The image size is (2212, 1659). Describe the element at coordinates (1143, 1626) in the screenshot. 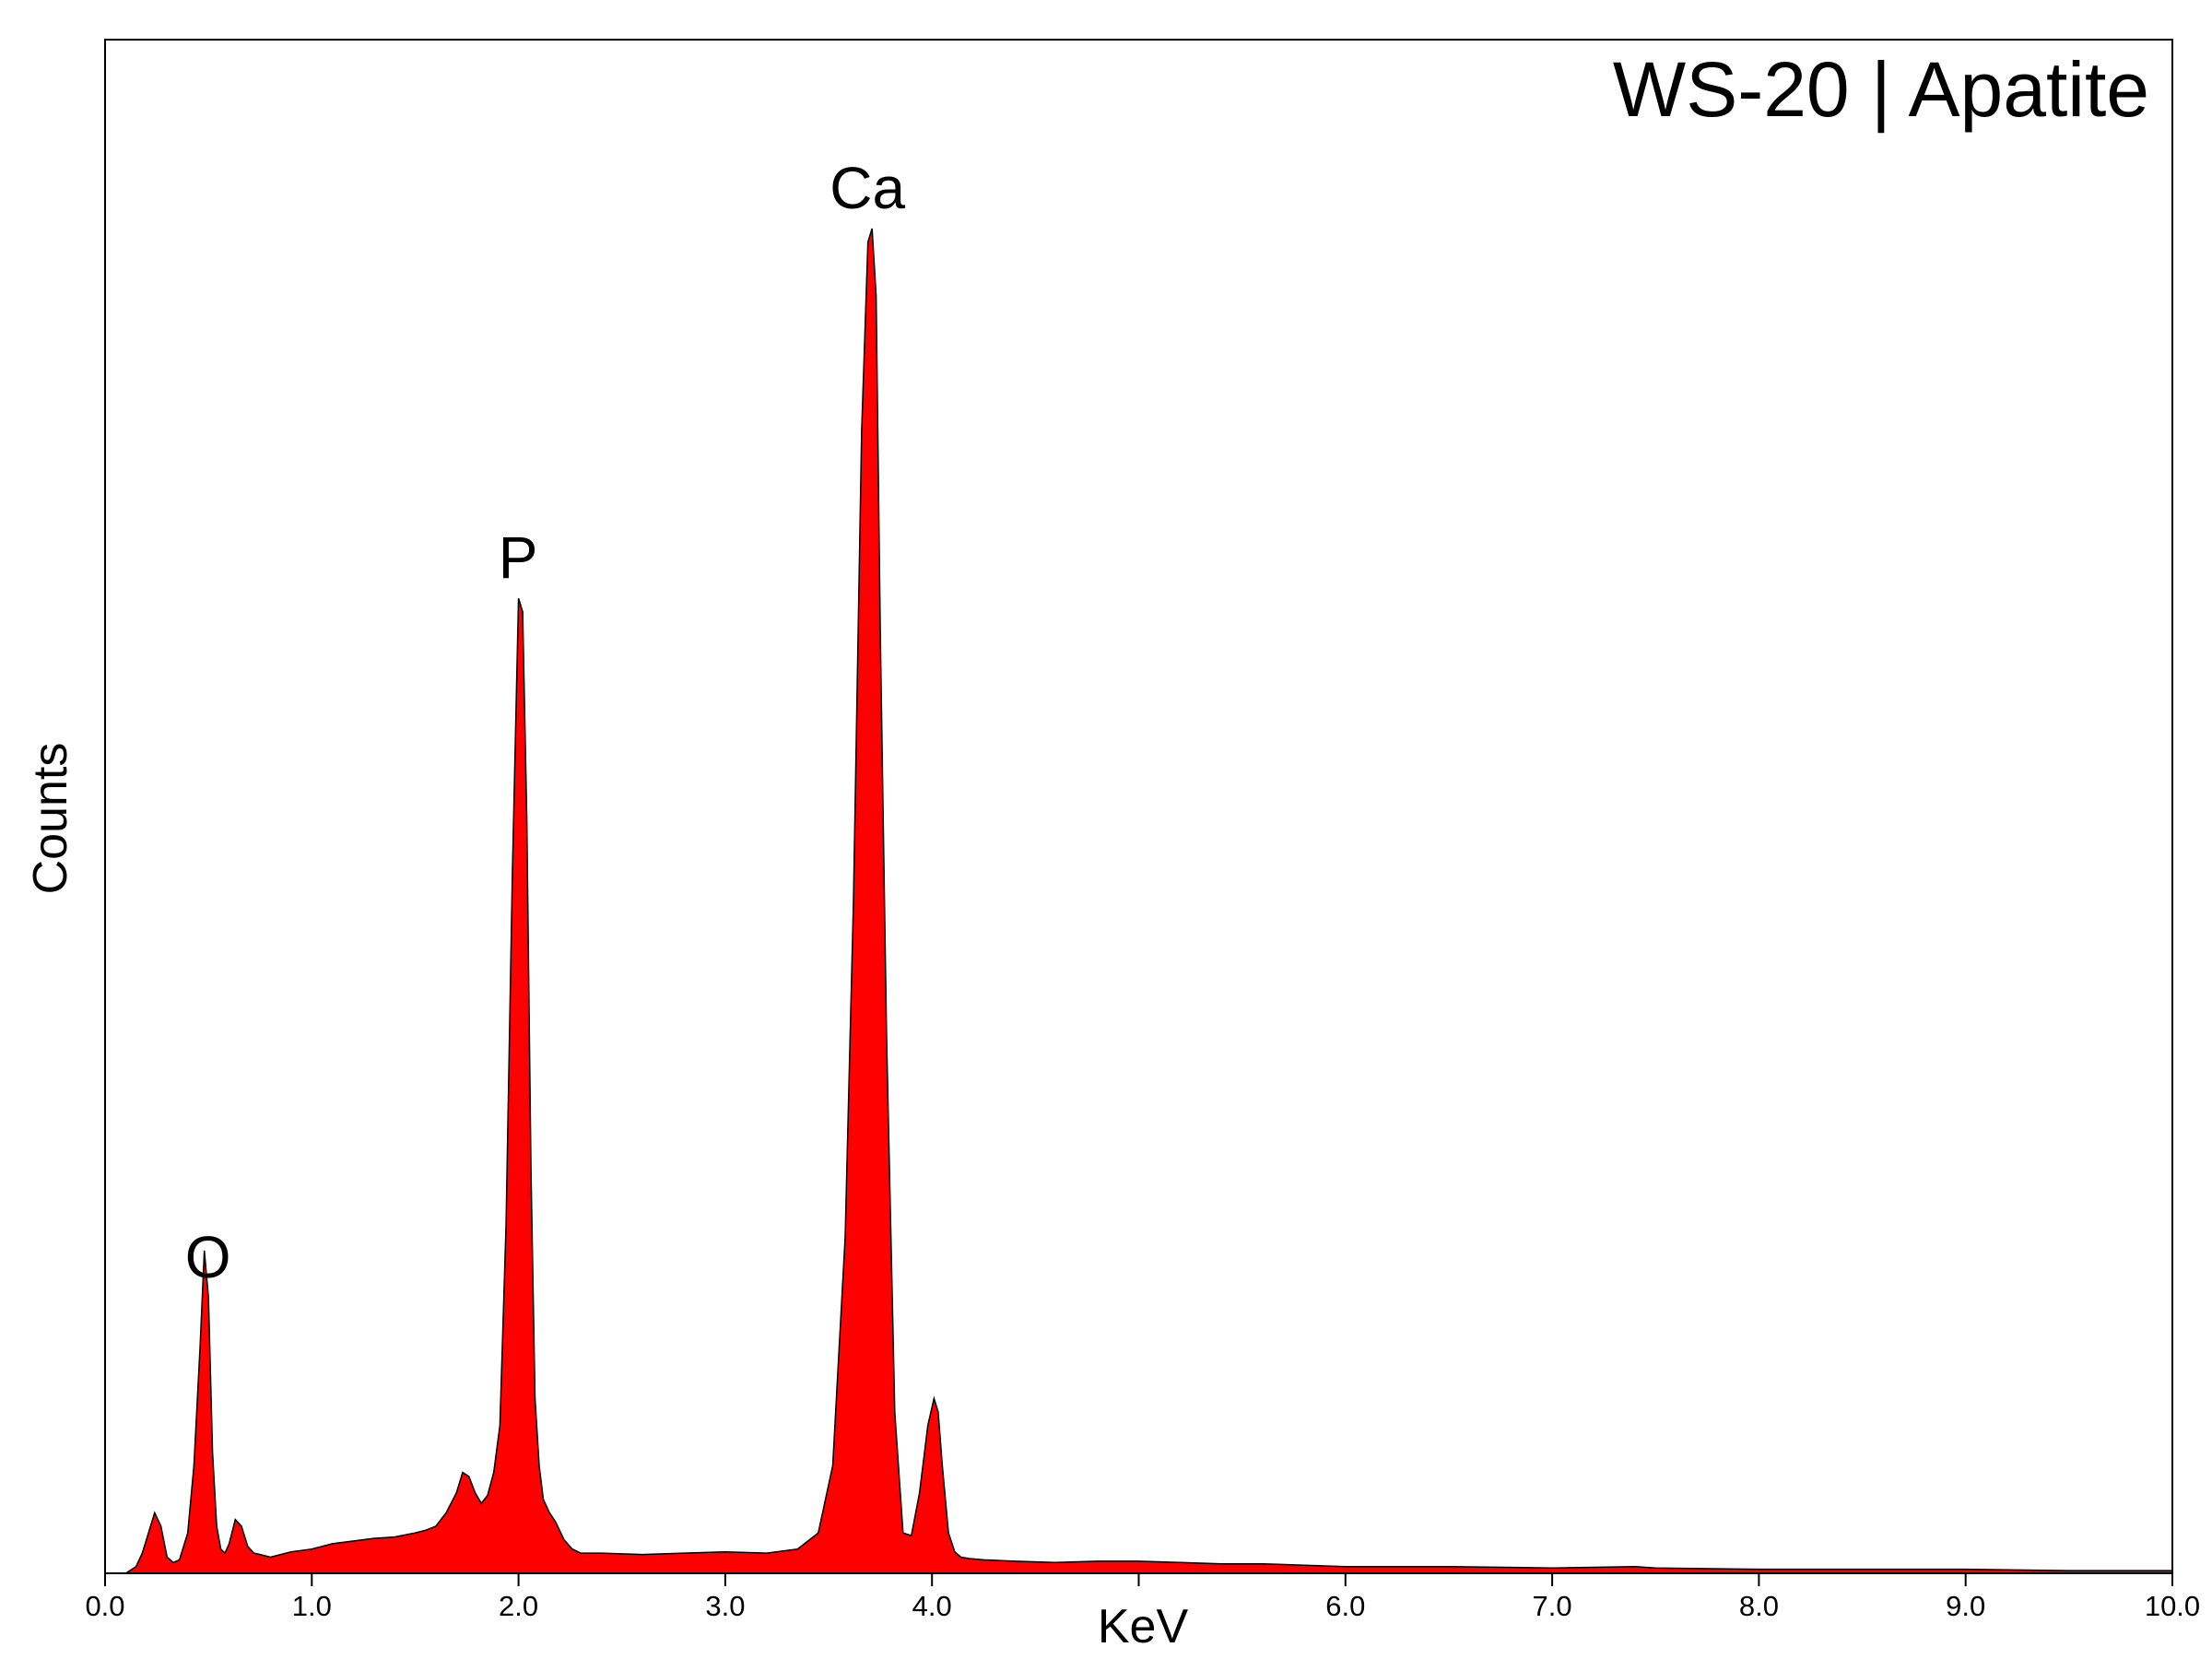

I see `x-axis-label: KeV` at that location.